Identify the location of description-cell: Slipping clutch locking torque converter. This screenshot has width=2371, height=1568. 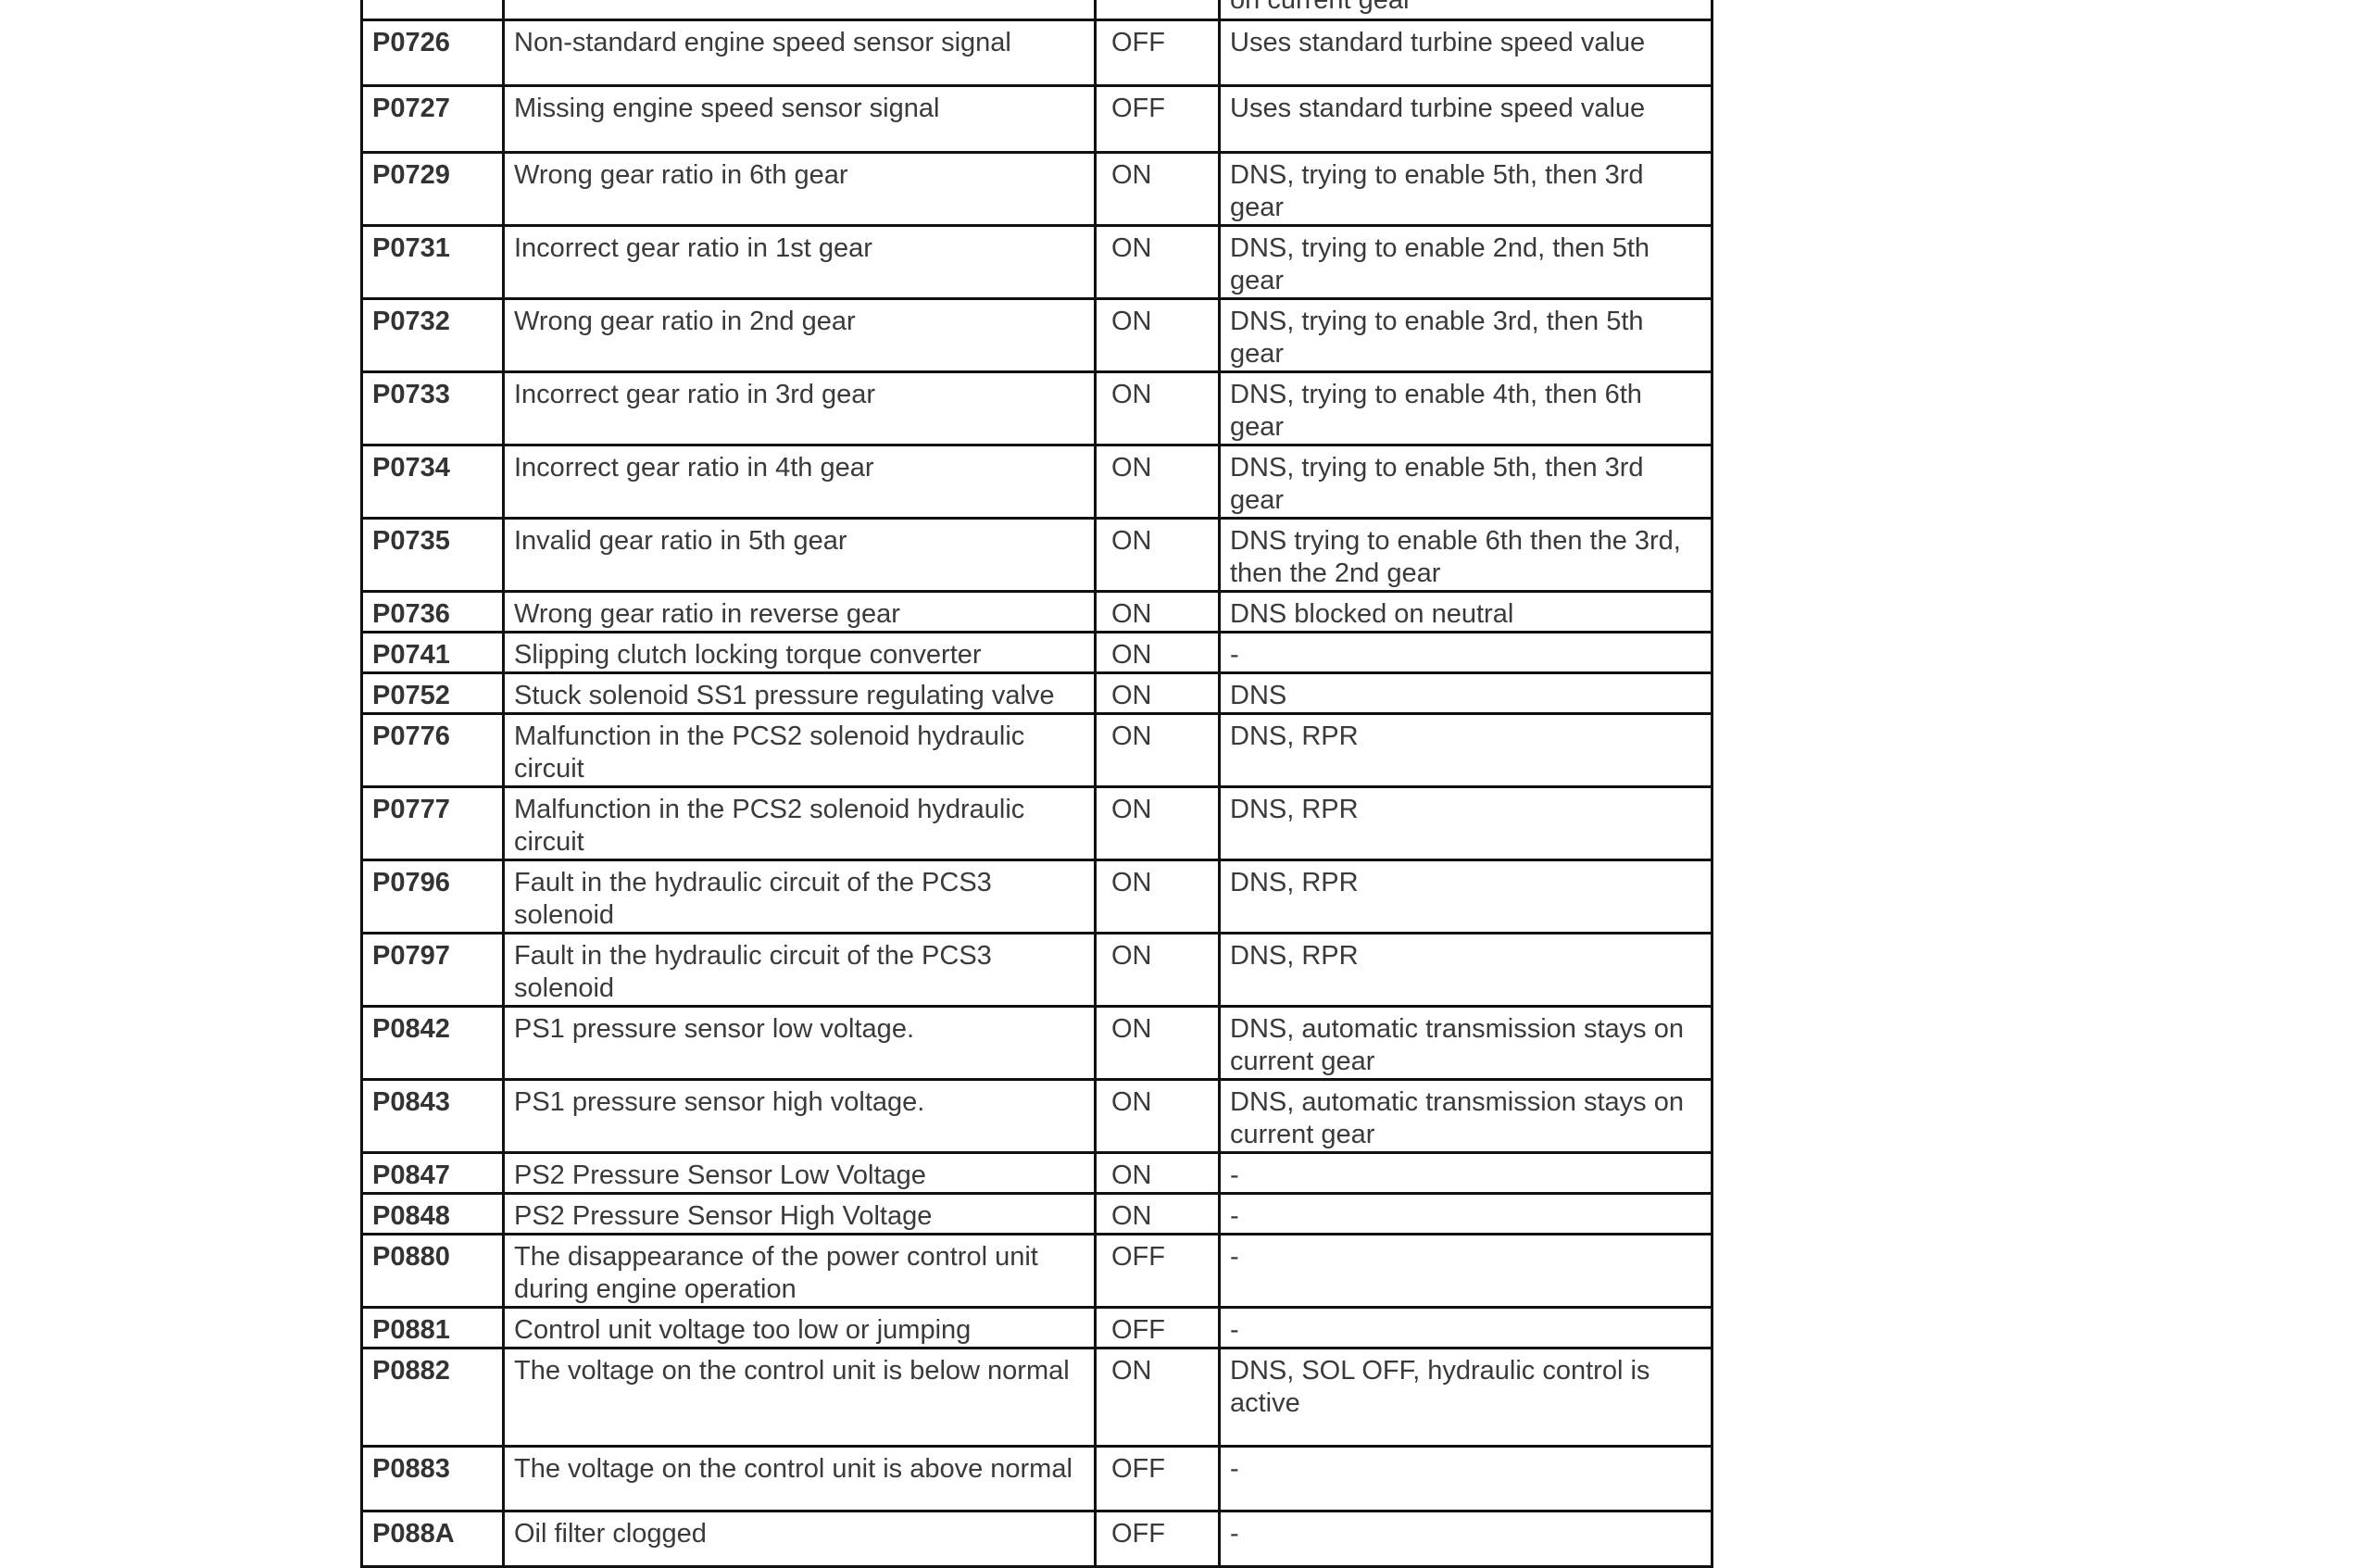
(799, 652).